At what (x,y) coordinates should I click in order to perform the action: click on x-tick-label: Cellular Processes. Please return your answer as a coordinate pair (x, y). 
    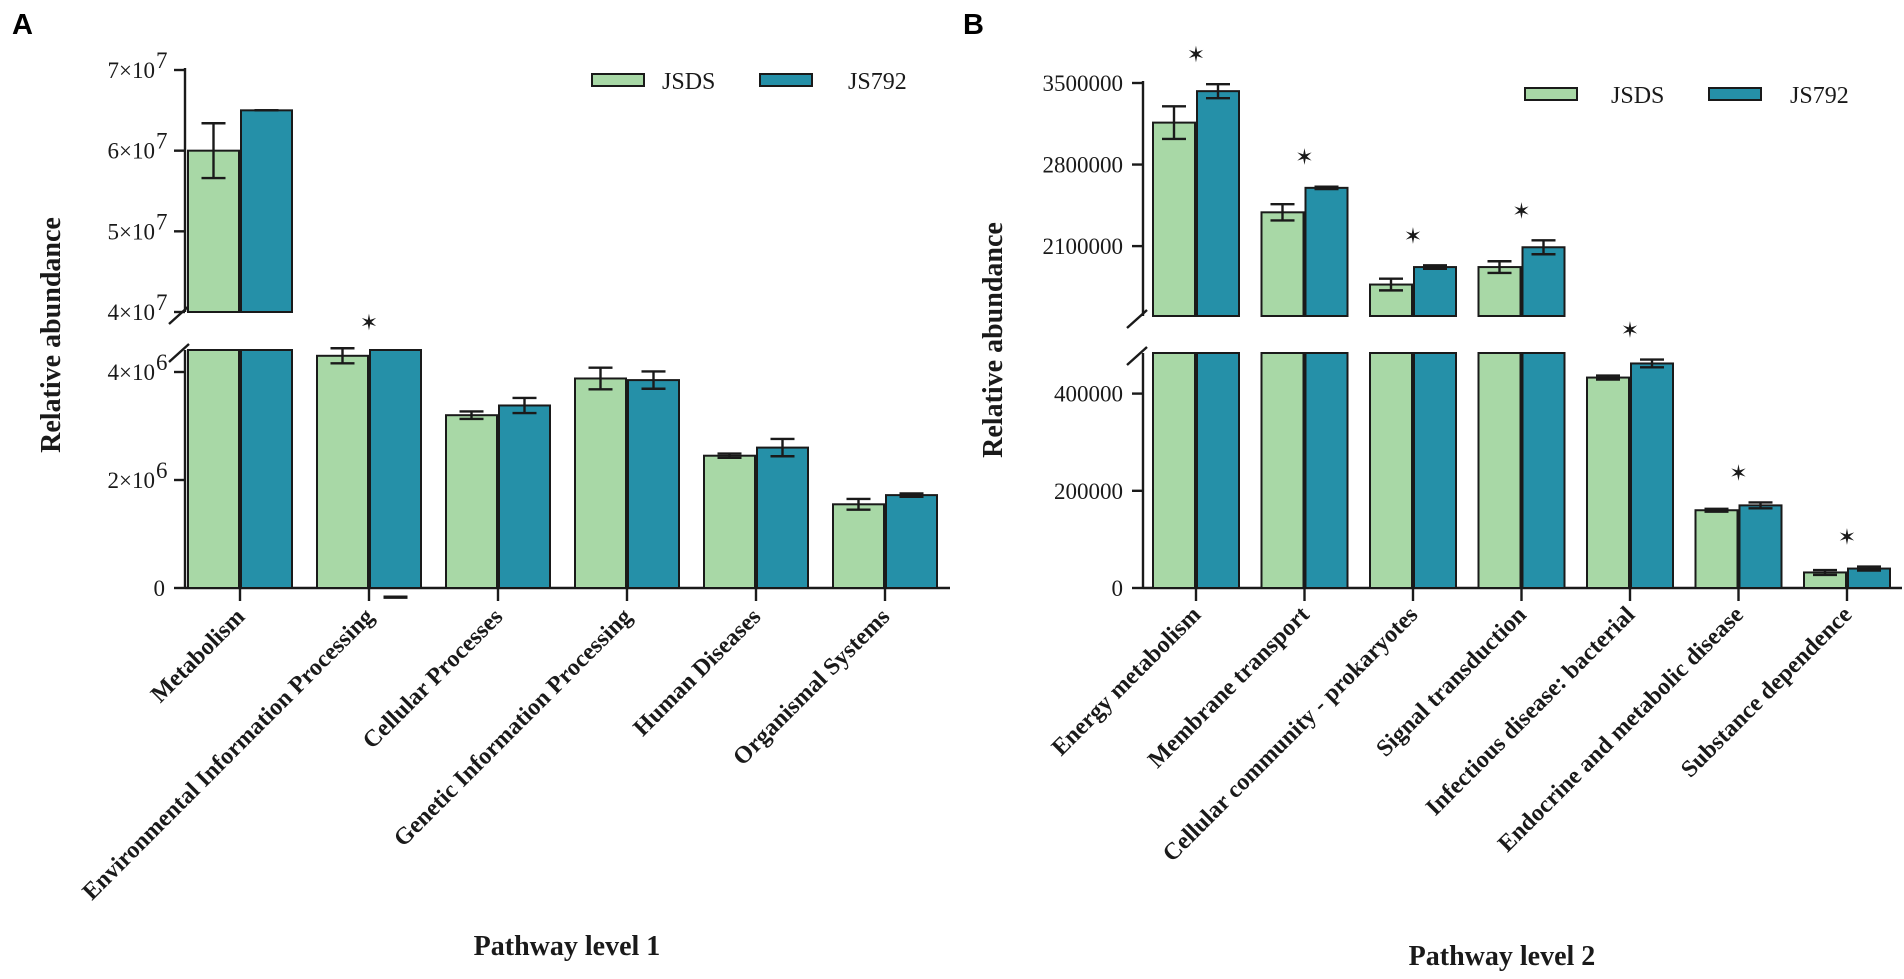
    Looking at the image, I should click on (433, 679).